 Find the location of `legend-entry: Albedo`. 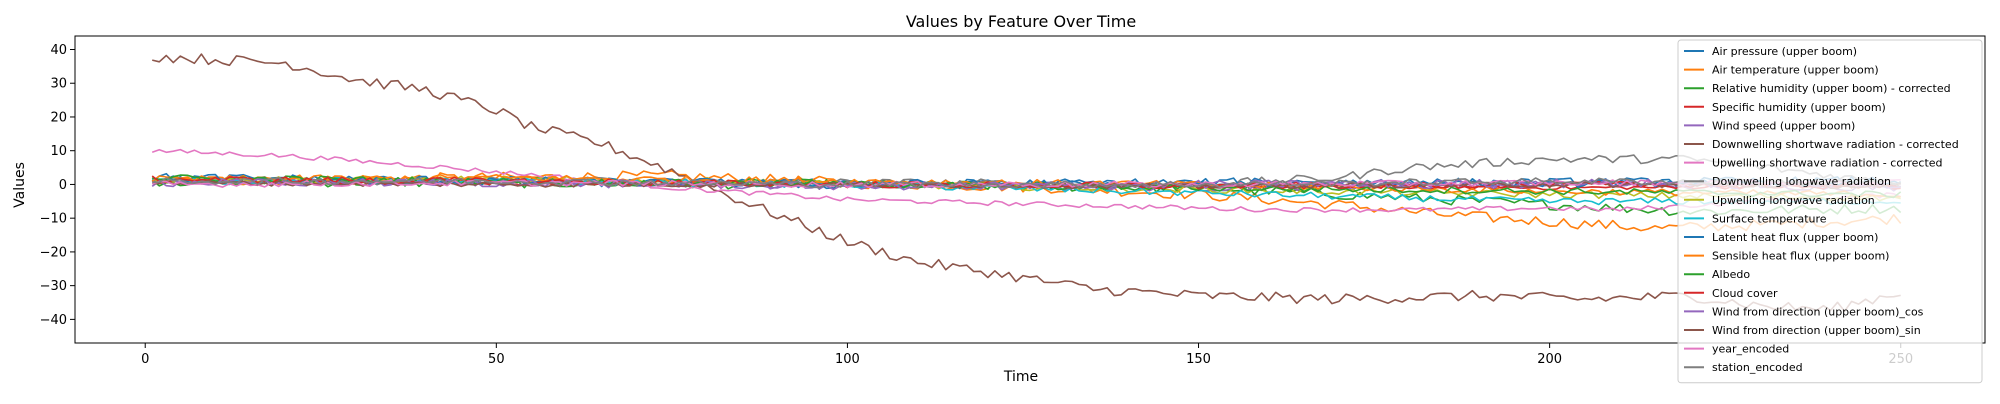

legend-entry: Albedo is located at coordinates (1717, 274).